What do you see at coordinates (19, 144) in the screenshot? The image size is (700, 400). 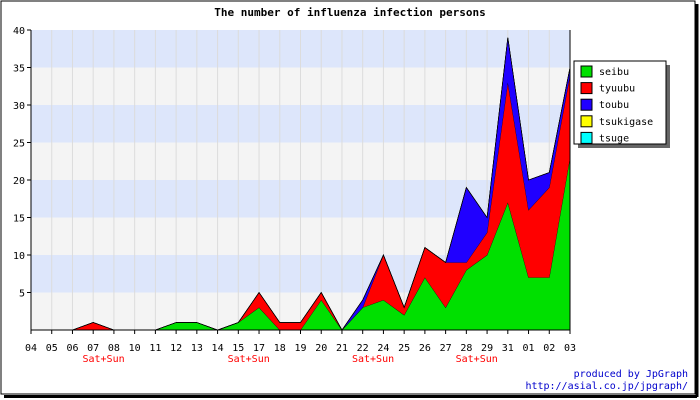 I see `y-tick-label: 25` at bounding box center [19, 144].